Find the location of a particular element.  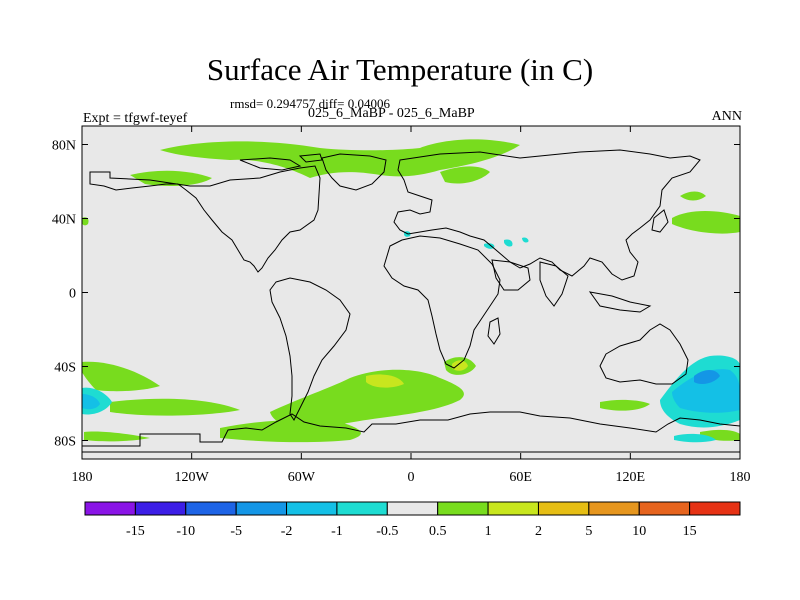

coastline-north-america is located at coordinates (205, 219).